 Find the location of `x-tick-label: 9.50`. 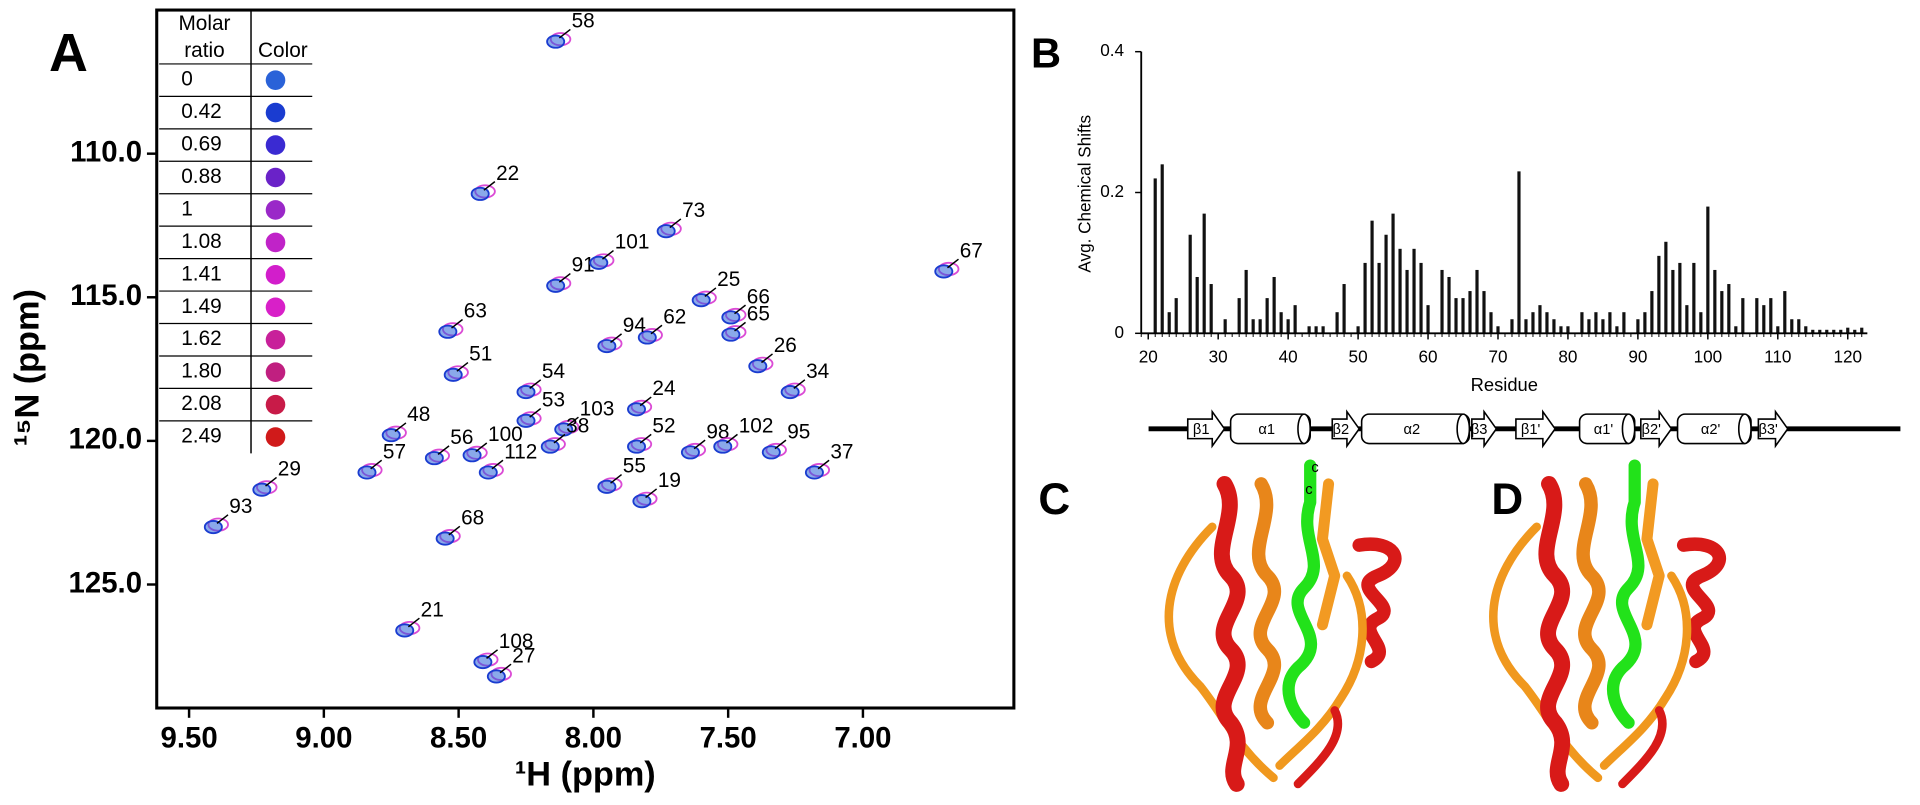

x-tick-label: 9.50 is located at coordinates (188, 738).